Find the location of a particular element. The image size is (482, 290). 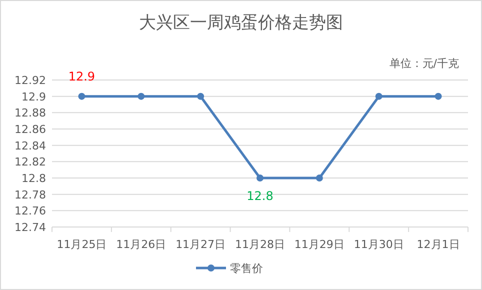

y-tick-label: 12.86 is located at coordinates (30, 129).